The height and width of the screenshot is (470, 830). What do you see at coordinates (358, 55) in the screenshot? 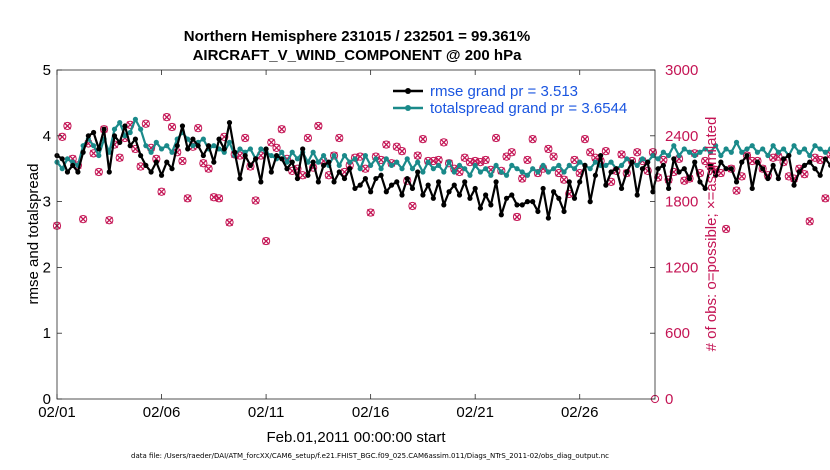
I see `chart-title-line2: AIRCRAFT_V_WIND_COMPONENT @ 200 hPa` at bounding box center [358, 55].